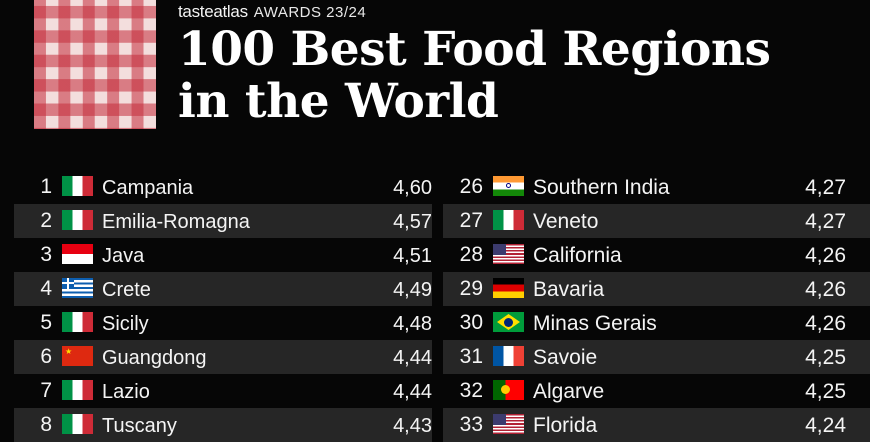 The image size is (870, 442). I want to click on region-name: Lazio, so click(126, 392).